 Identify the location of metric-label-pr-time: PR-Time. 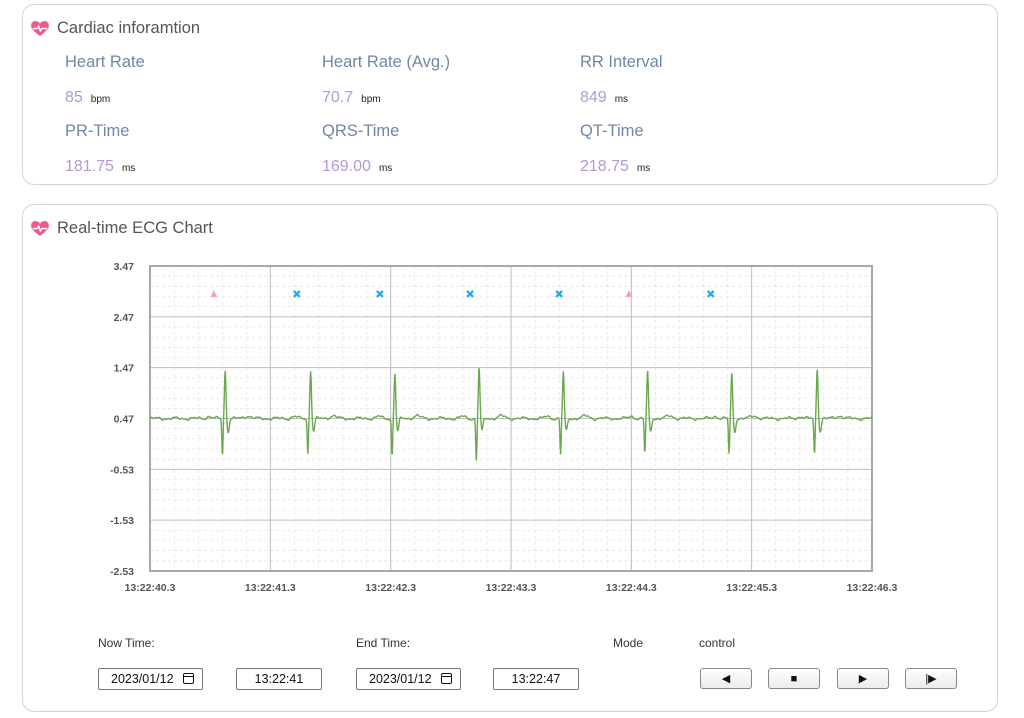
(97, 131).